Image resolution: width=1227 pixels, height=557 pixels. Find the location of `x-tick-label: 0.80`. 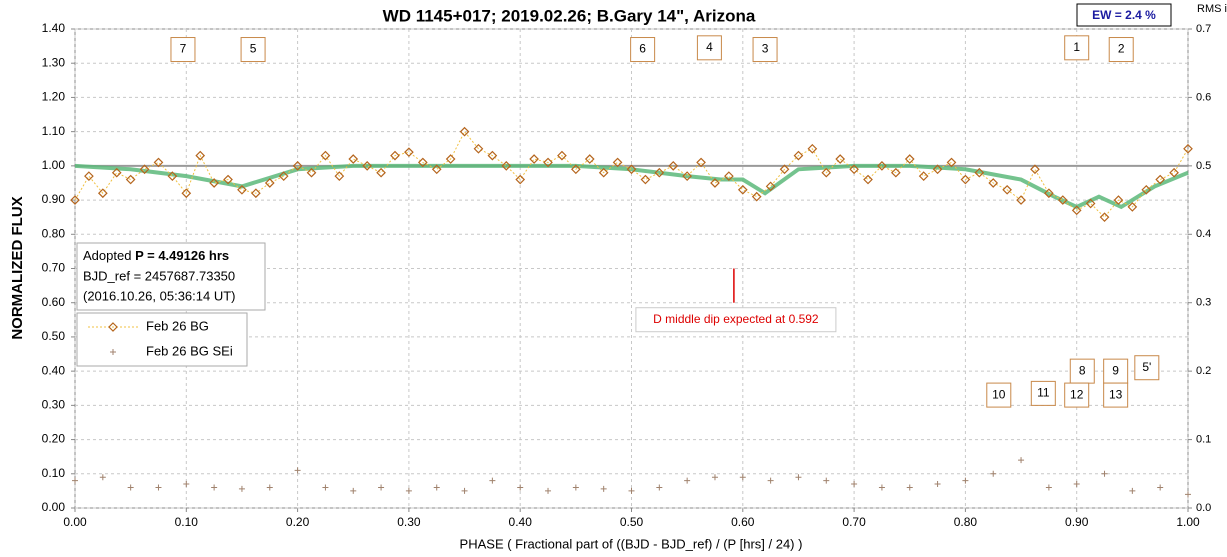

x-tick-label: 0.80 is located at coordinates (966, 522).